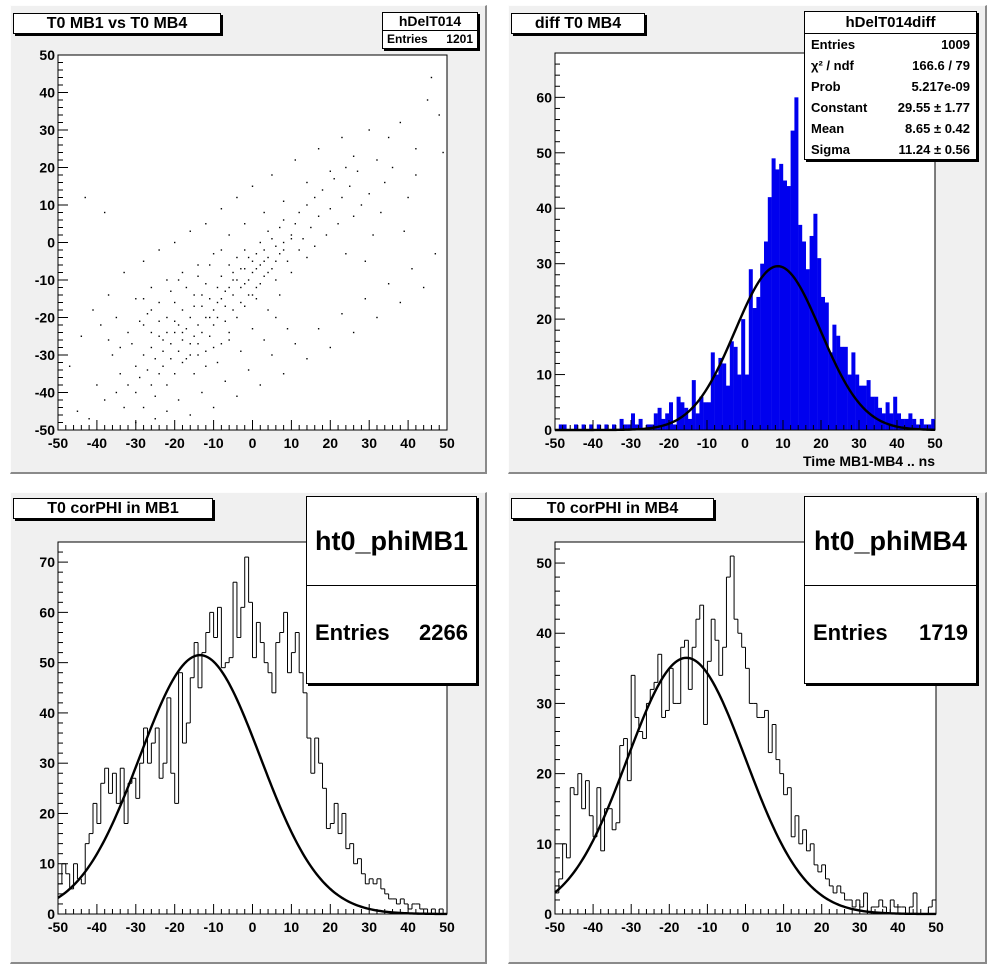 This screenshot has height=971, width=995. What do you see at coordinates (578, 23) in the screenshot?
I see `diff-title: diff T0 MB4` at bounding box center [578, 23].